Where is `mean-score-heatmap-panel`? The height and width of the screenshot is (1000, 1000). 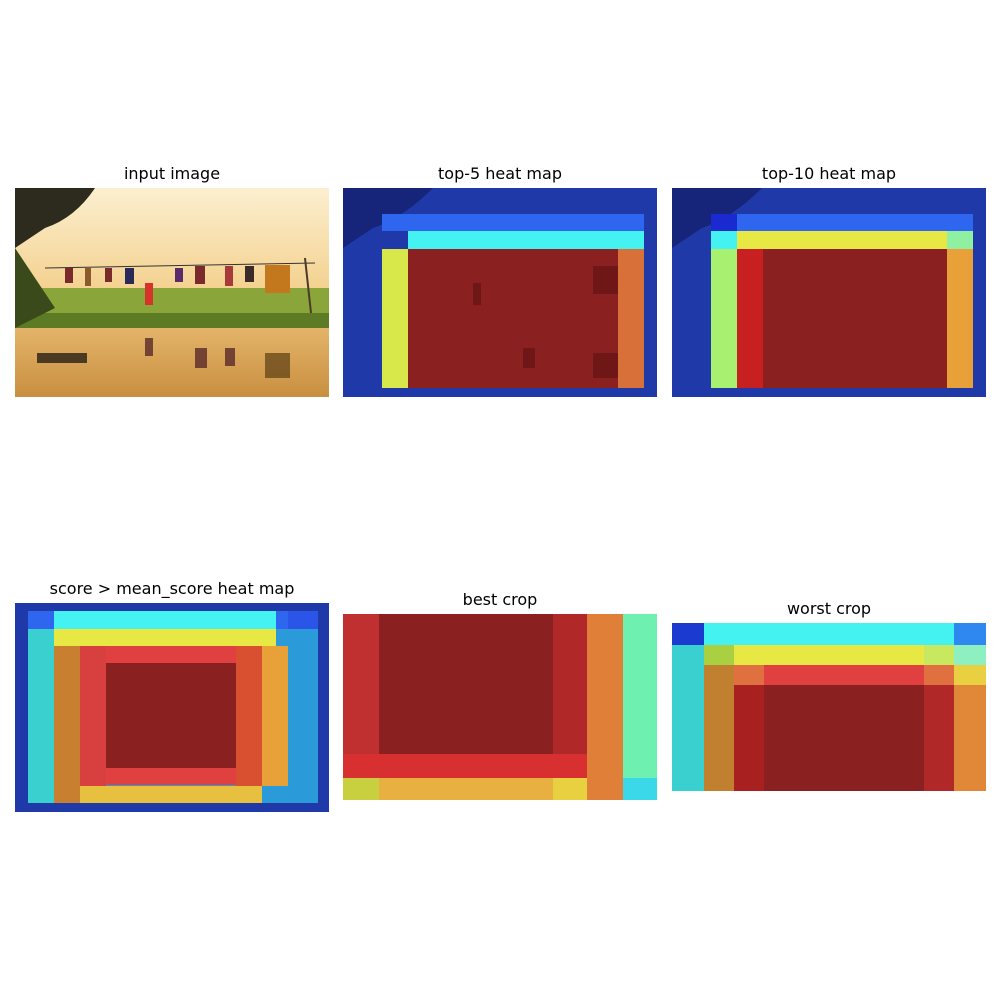 mean-score-heatmap-panel is located at coordinates (172, 707).